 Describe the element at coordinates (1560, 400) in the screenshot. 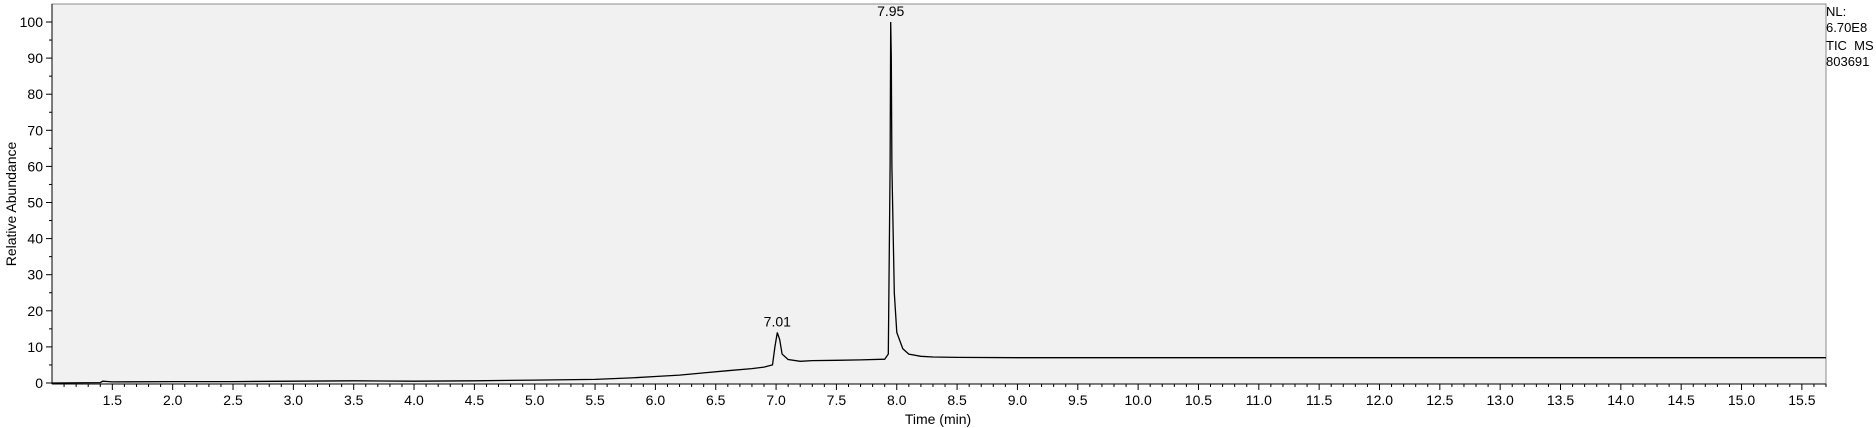

I see `x-tick-label: 13.5` at that location.